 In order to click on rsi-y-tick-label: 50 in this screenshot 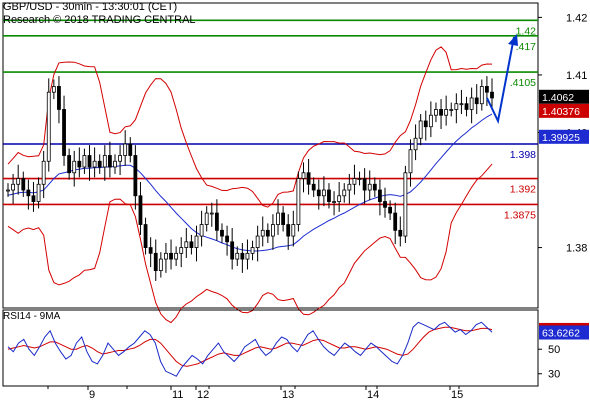, I will do `click(554, 350)`.